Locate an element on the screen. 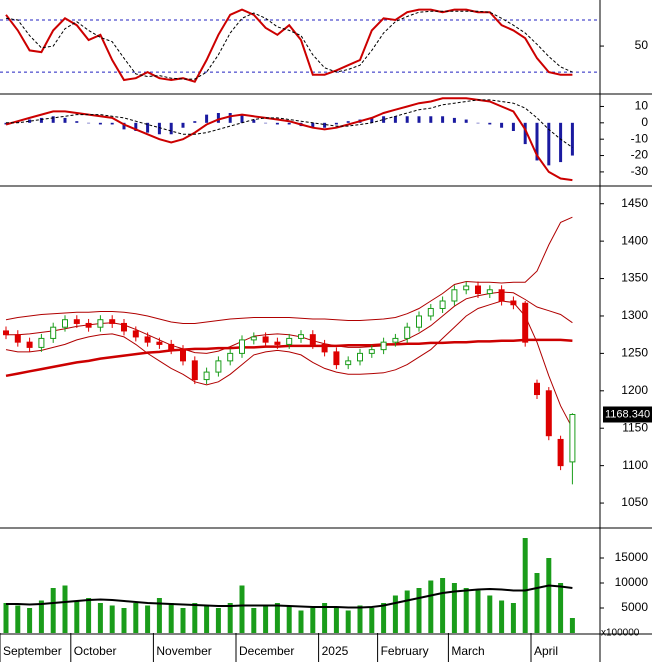  y-tick-label: 1100 is located at coordinates (635, 465).